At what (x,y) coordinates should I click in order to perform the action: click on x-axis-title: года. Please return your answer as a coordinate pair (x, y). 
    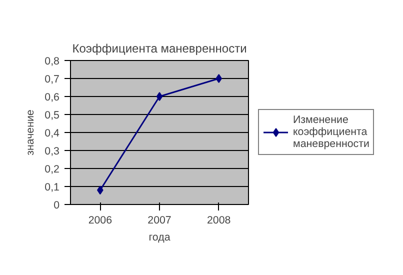
    Looking at the image, I should click on (159, 238).